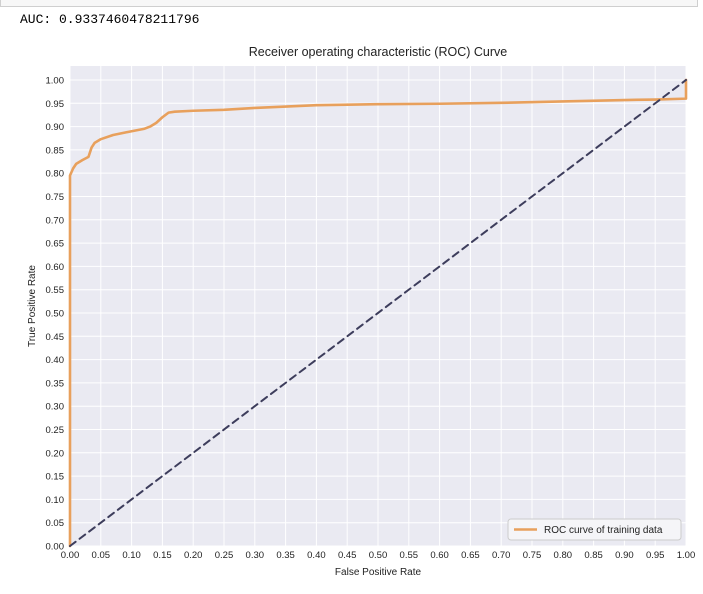 The height and width of the screenshot is (594, 703). What do you see at coordinates (285, 555) in the screenshot?
I see `x-tick-label: 0.35` at bounding box center [285, 555].